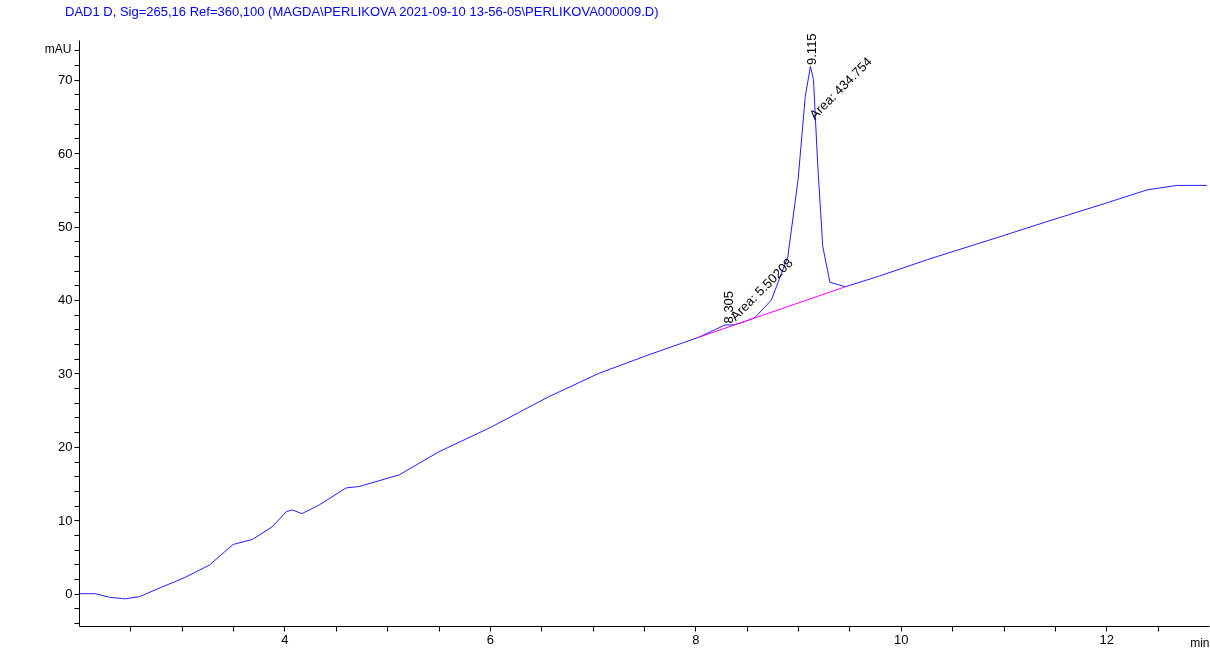 The image size is (1210, 650). What do you see at coordinates (285, 639) in the screenshot?
I see `x-tick-label: 4` at bounding box center [285, 639].